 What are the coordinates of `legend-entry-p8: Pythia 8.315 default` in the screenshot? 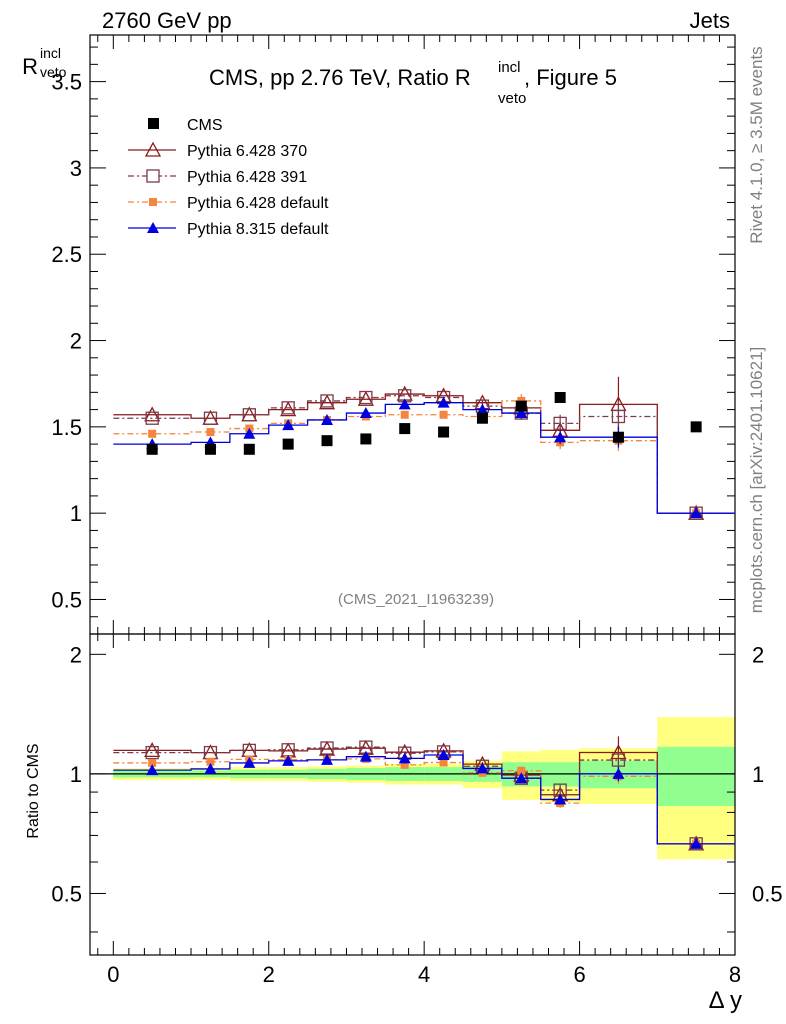 It's located at (228, 229).